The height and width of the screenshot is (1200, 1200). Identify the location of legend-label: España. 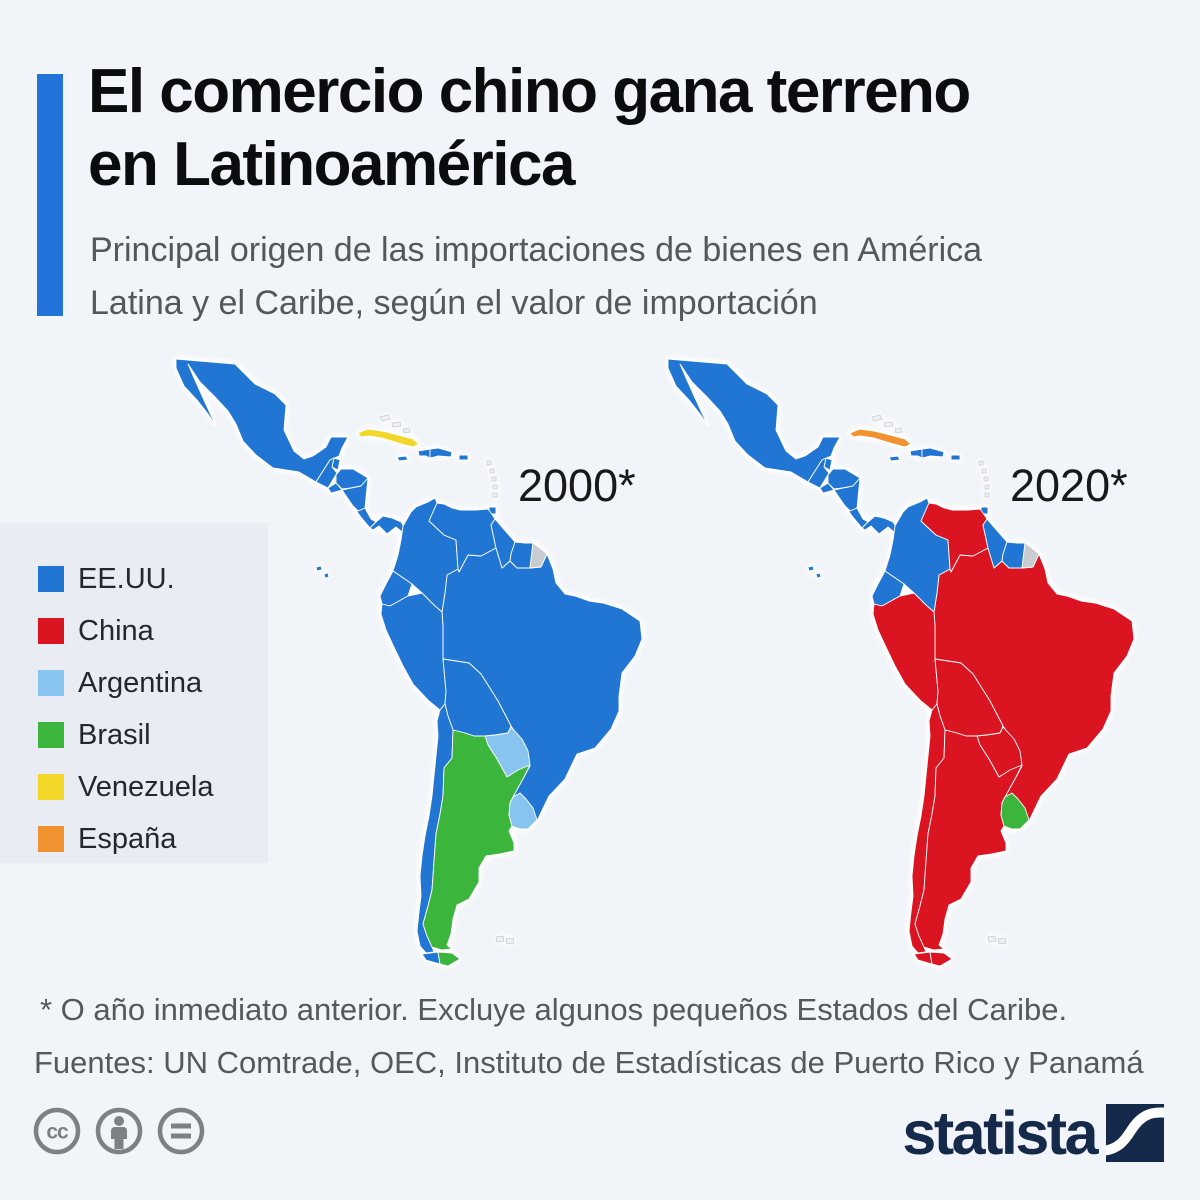
(127, 838).